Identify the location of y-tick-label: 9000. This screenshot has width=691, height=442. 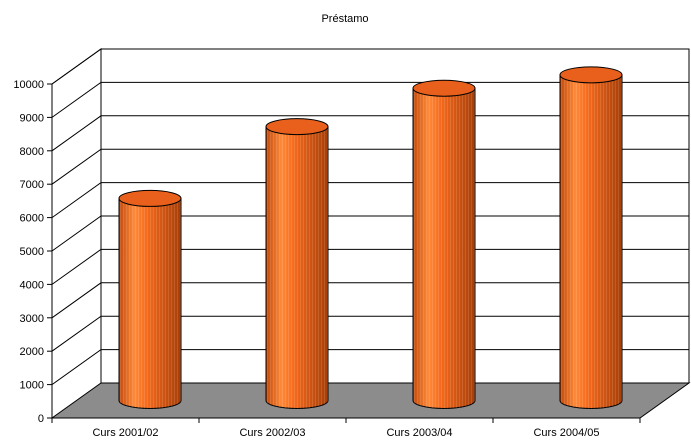
(32, 118).